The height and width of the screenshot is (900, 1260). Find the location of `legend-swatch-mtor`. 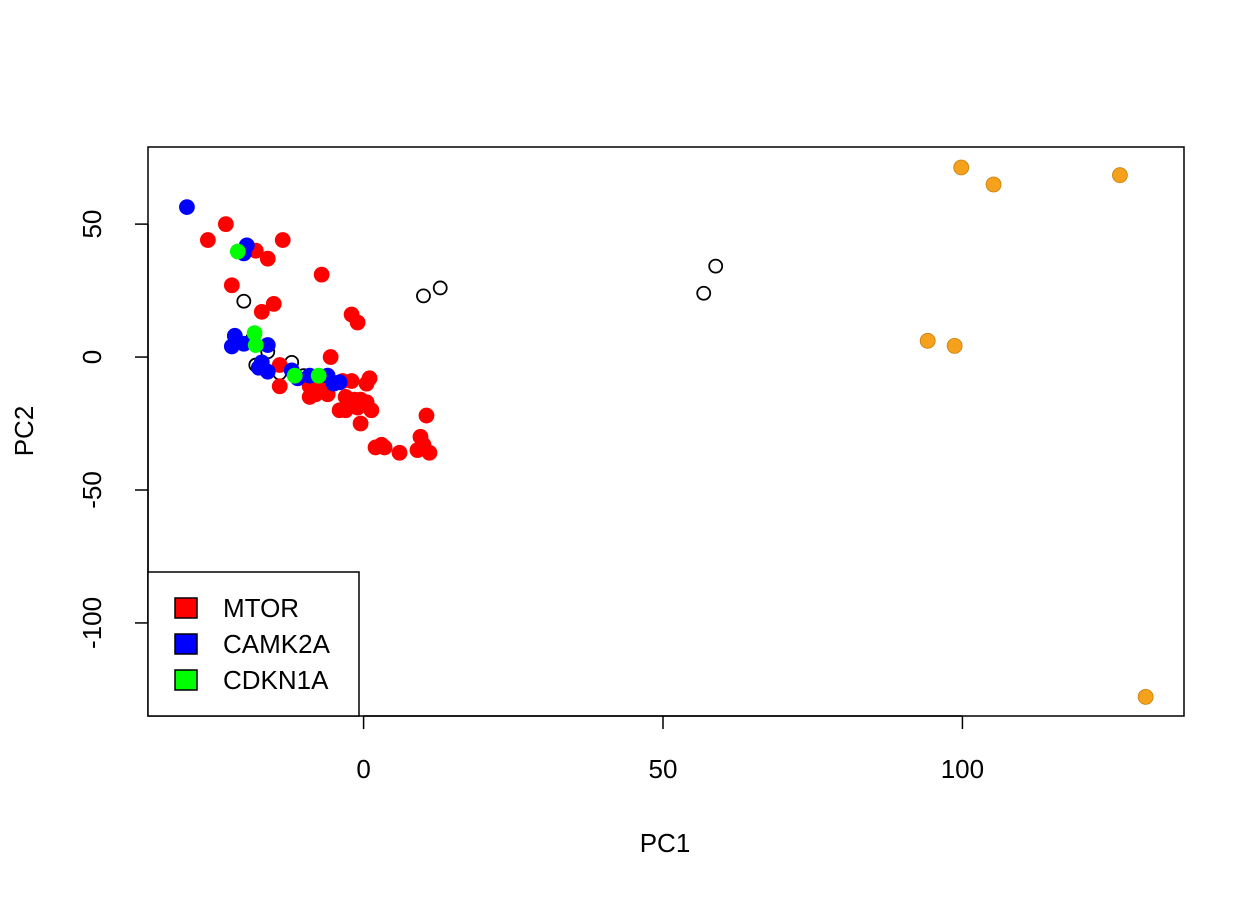

legend-swatch-mtor is located at coordinates (186, 608).